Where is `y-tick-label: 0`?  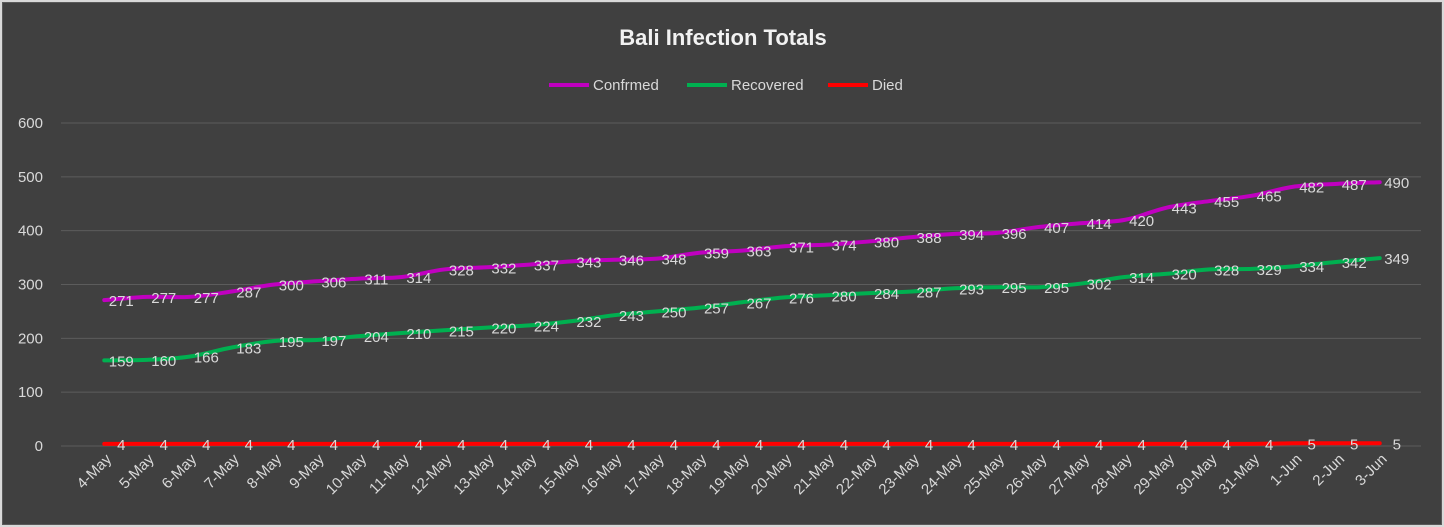 y-tick-label: 0 is located at coordinates (39, 446).